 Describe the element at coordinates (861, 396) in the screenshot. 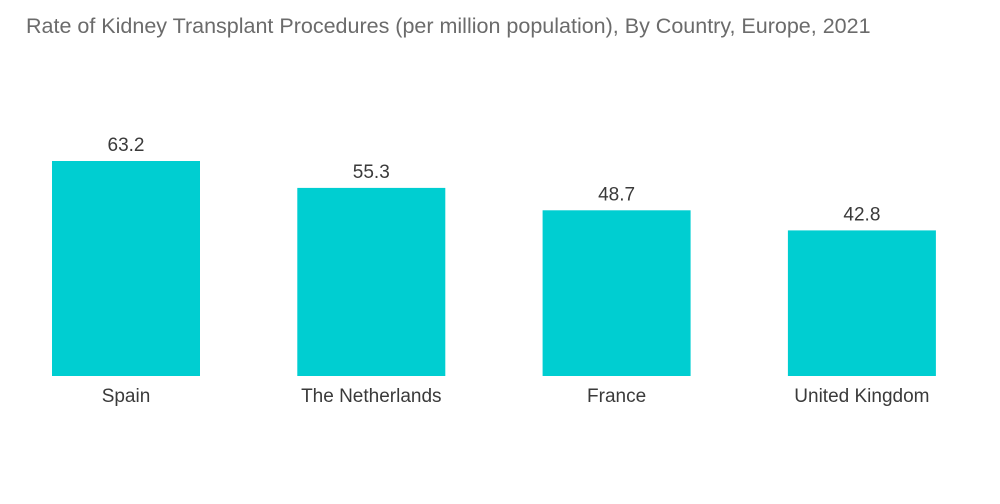

I see `category-label-united-kingdom: United Kingdom` at that location.